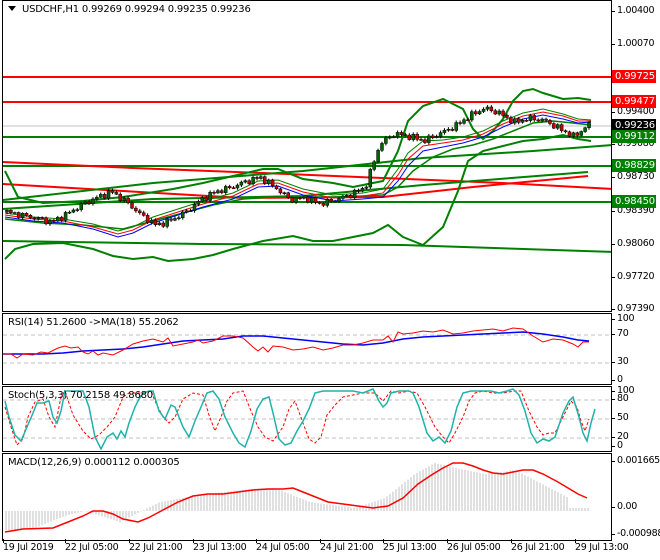  What do you see at coordinates (632, 276) in the screenshot?
I see `price-tick: 0.97720` at bounding box center [632, 276].